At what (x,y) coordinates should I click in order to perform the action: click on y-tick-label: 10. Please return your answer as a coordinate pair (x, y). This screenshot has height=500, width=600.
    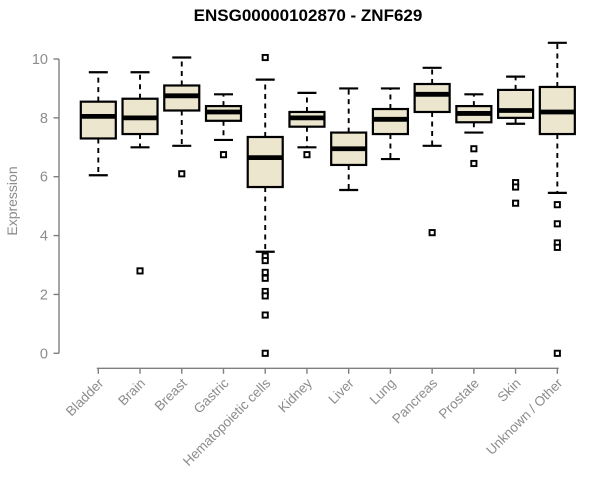
    Looking at the image, I should click on (40, 60).